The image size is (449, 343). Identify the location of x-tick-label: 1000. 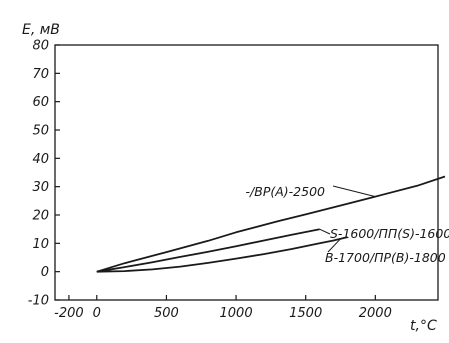
(236, 313).